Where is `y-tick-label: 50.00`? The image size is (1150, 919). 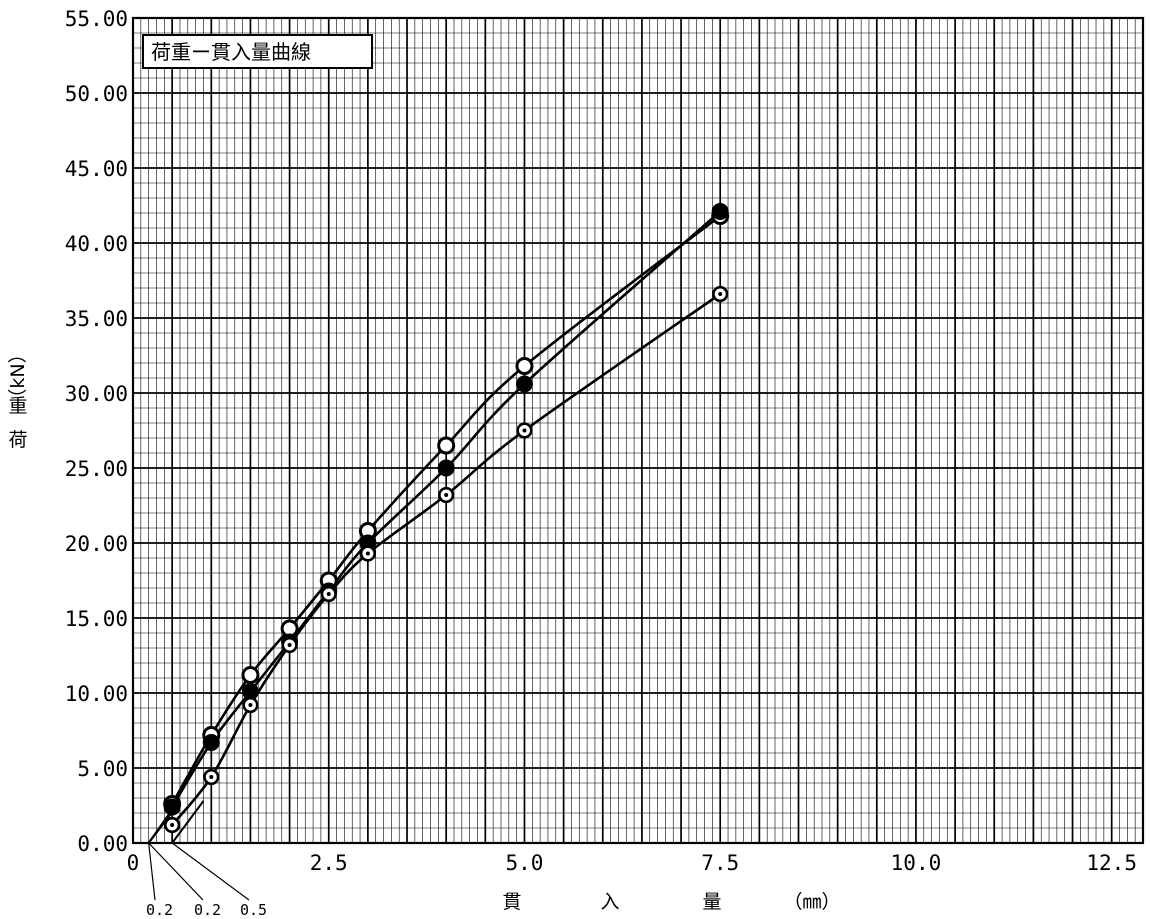
y-tick-label: 50.00 is located at coordinates (96, 94).